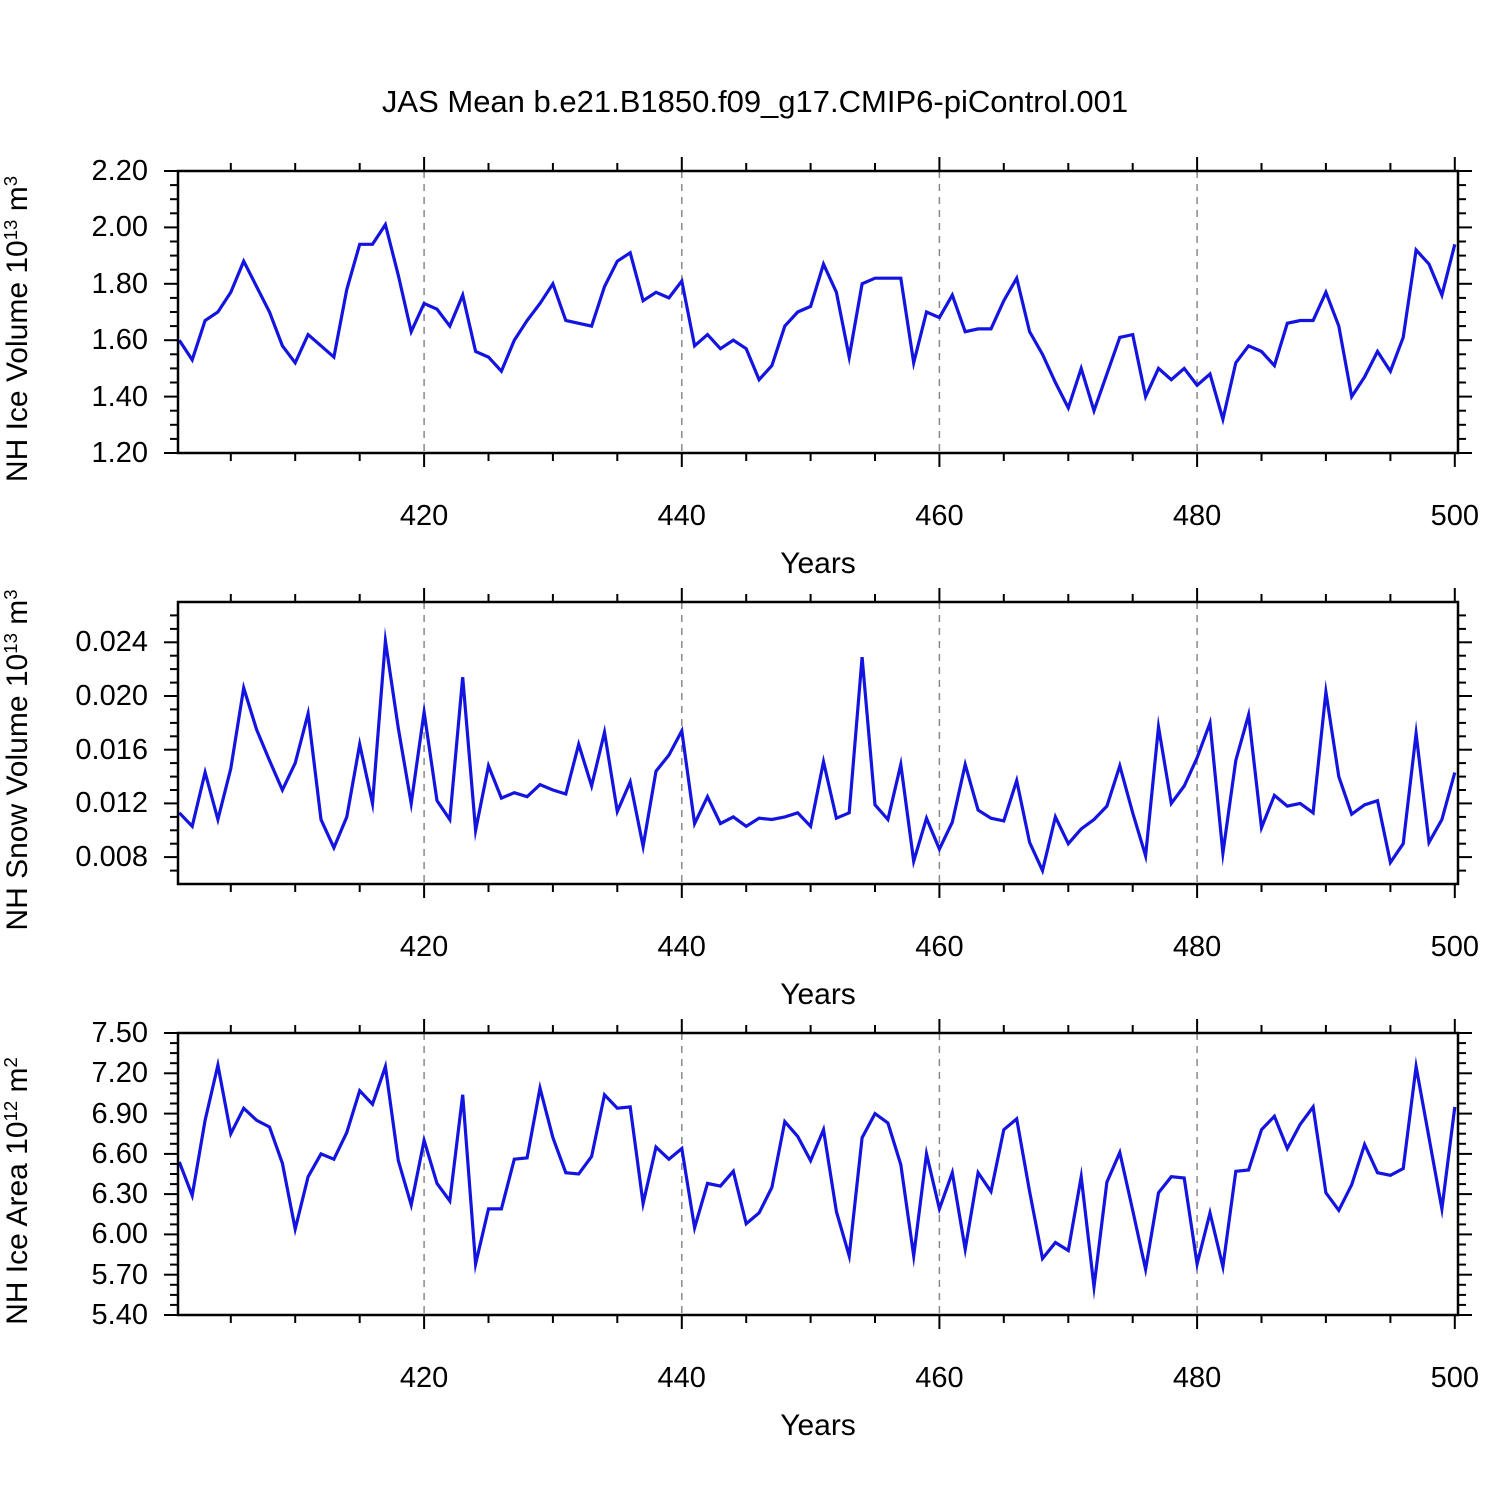  What do you see at coordinates (17, 361) in the screenshot?
I see `y-axis-title-part: NH Ice Volume 10` at bounding box center [17, 361].